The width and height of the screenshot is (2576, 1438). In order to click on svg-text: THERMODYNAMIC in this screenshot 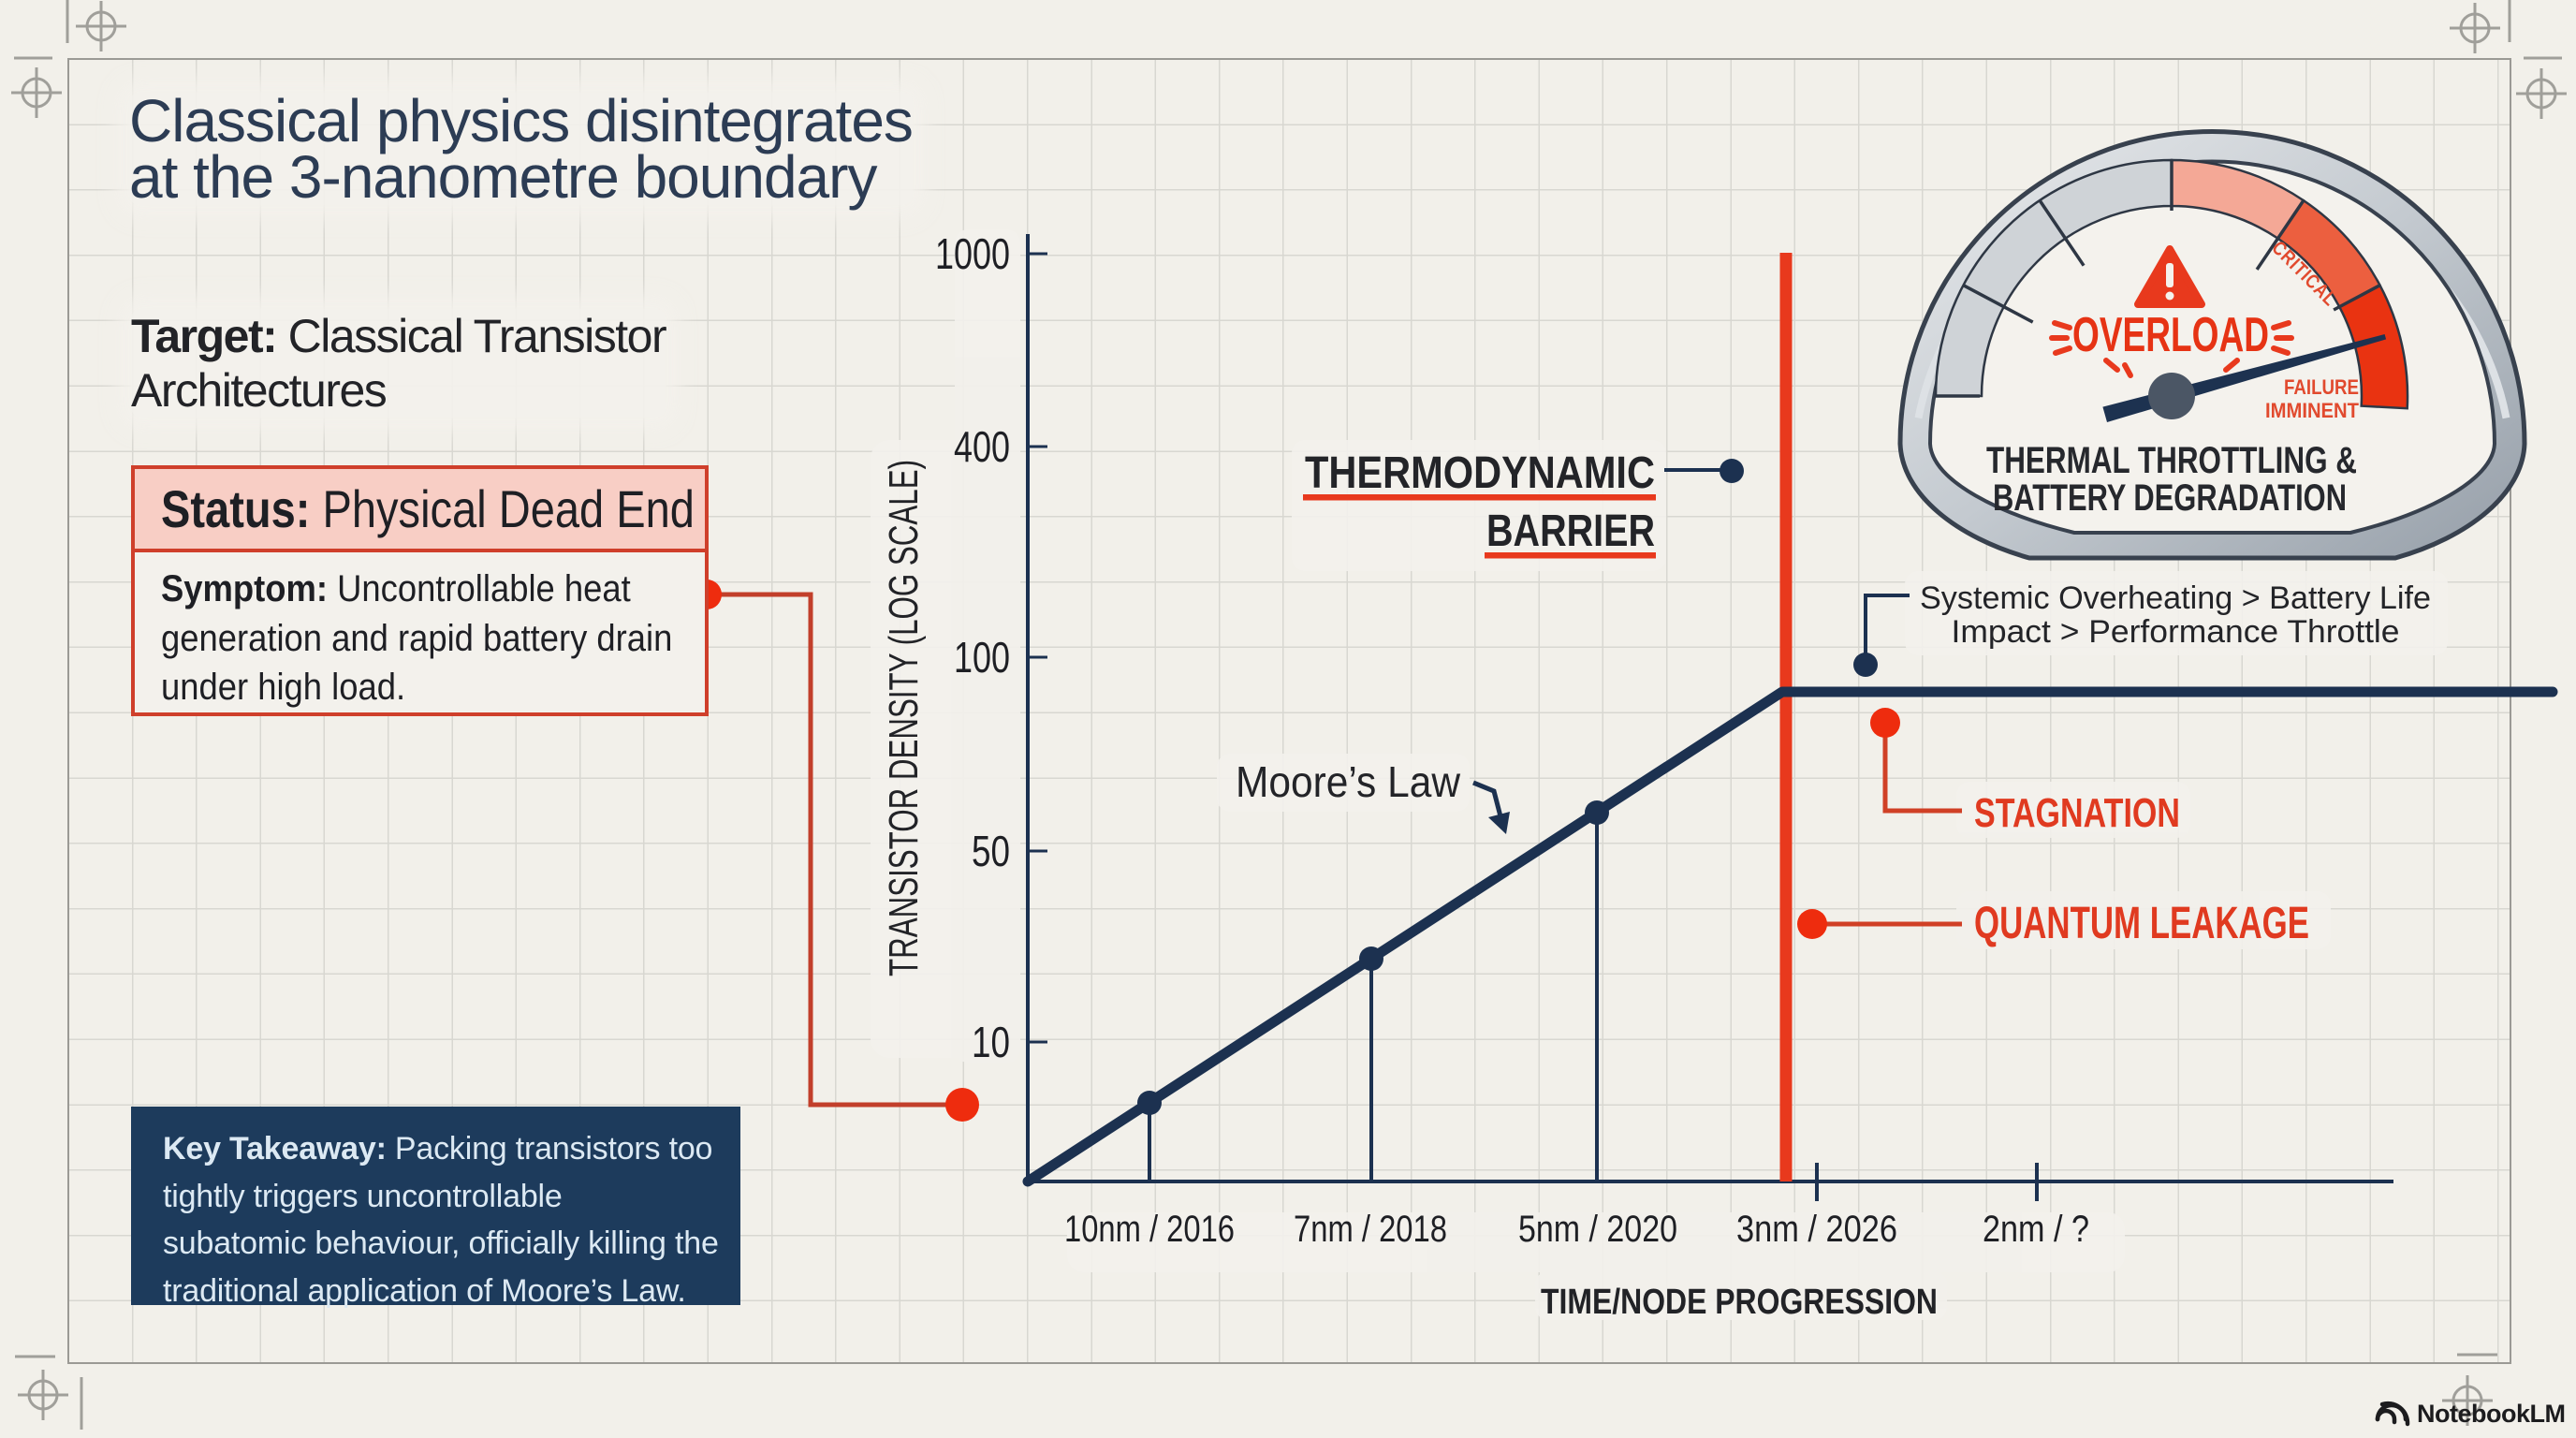, I will do `click(1480, 473)`.